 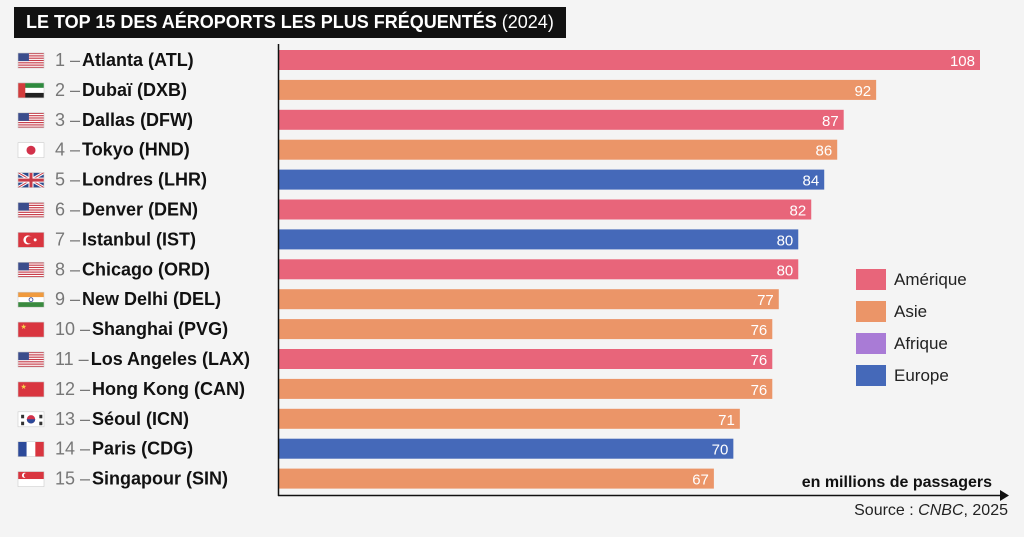 What do you see at coordinates (911, 311) in the screenshot?
I see `legend-label-asie: Asie` at bounding box center [911, 311].